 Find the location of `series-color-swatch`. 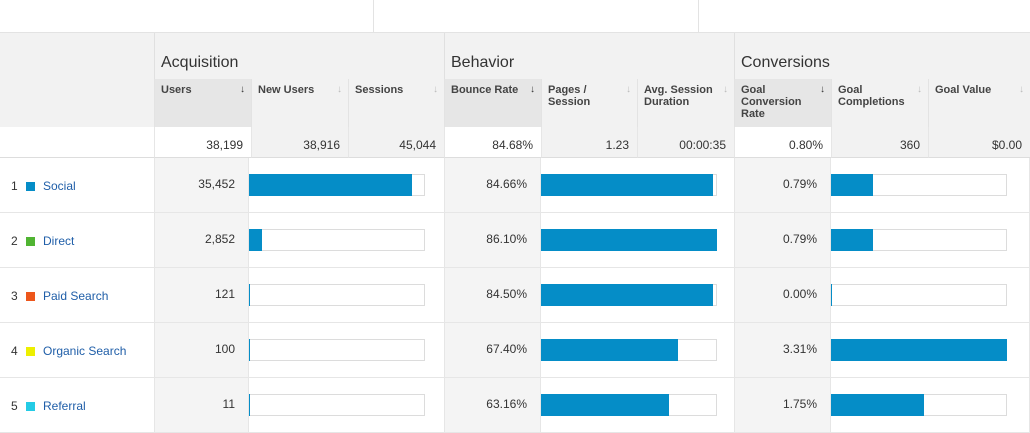

series-color-swatch is located at coordinates (30, 296).